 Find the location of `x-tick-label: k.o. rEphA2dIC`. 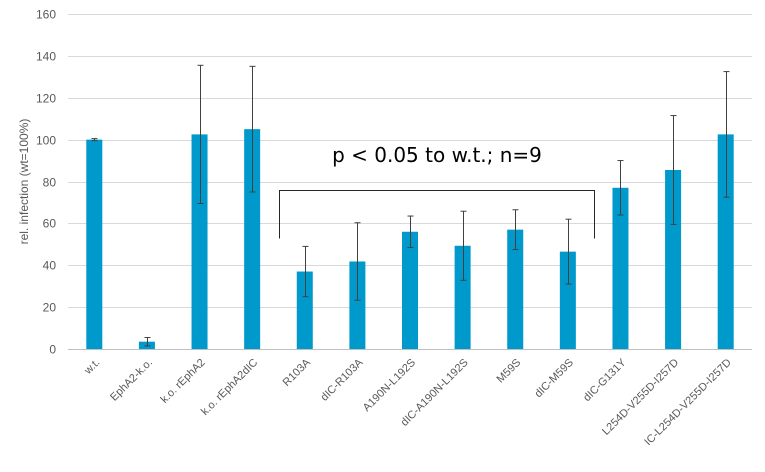

x-tick-label: k.o. rEphA2dIC is located at coordinates (229, 387).